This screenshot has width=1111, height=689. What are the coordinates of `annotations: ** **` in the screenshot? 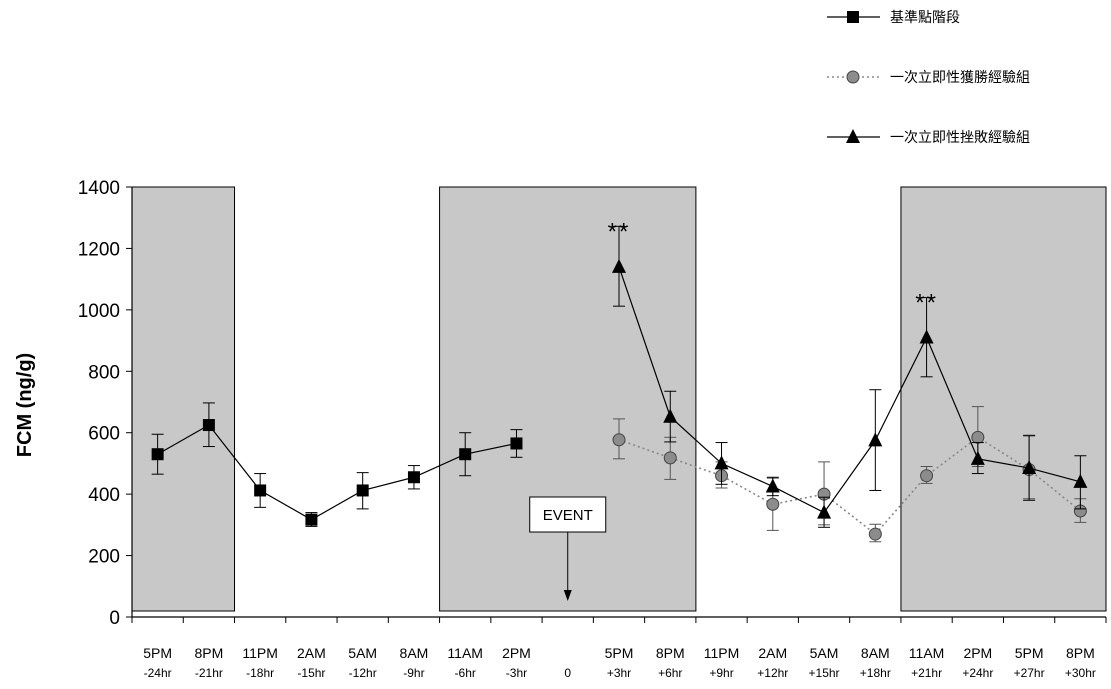 It's located at (773, 268).